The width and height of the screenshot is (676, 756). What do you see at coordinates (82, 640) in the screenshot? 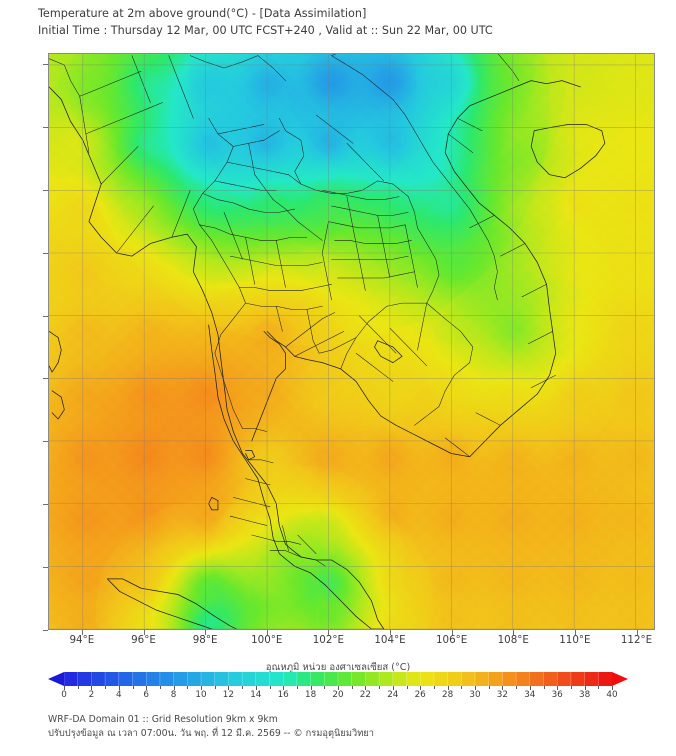
I see `x-axis-tick-label: 94°E` at bounding box center [82, 640].